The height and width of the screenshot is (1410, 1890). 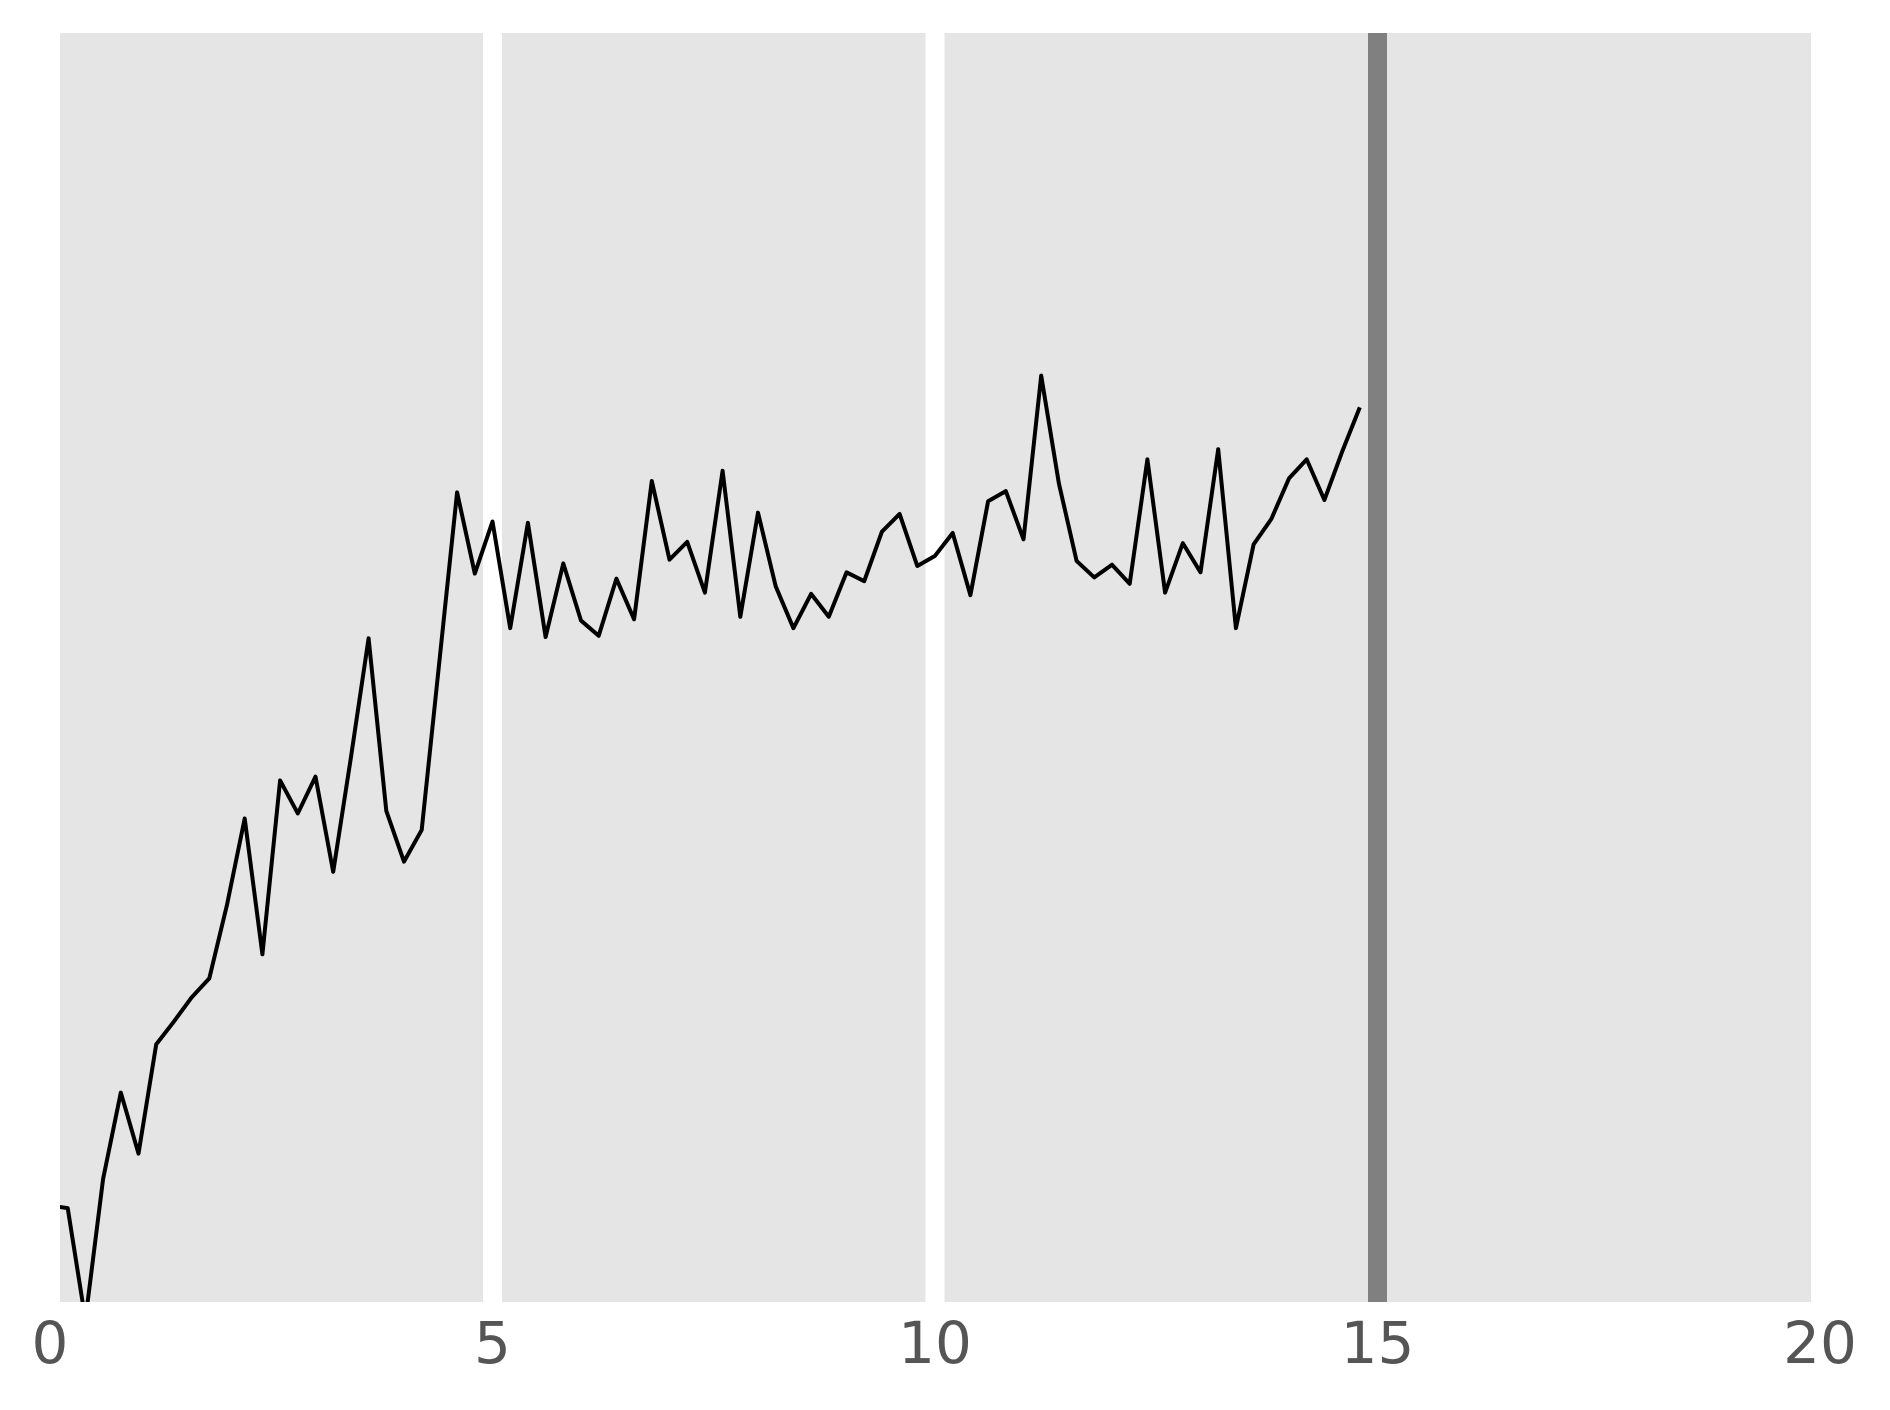 What do you see at coordinates (1378, 1343) in the screenshot?
I see `x-tick-label: 15` at bounding box center [1378, 1343].